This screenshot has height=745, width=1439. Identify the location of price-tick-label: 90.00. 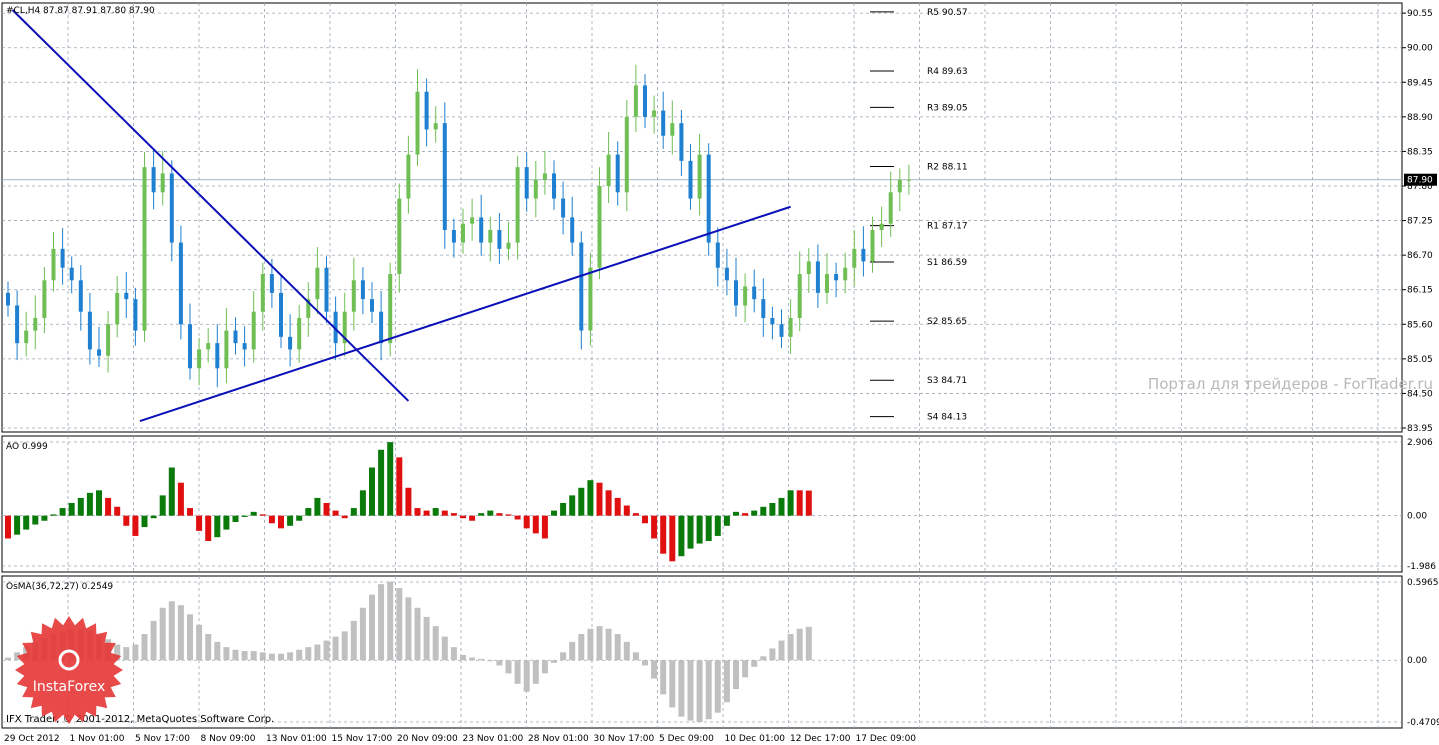
(1420, 49).